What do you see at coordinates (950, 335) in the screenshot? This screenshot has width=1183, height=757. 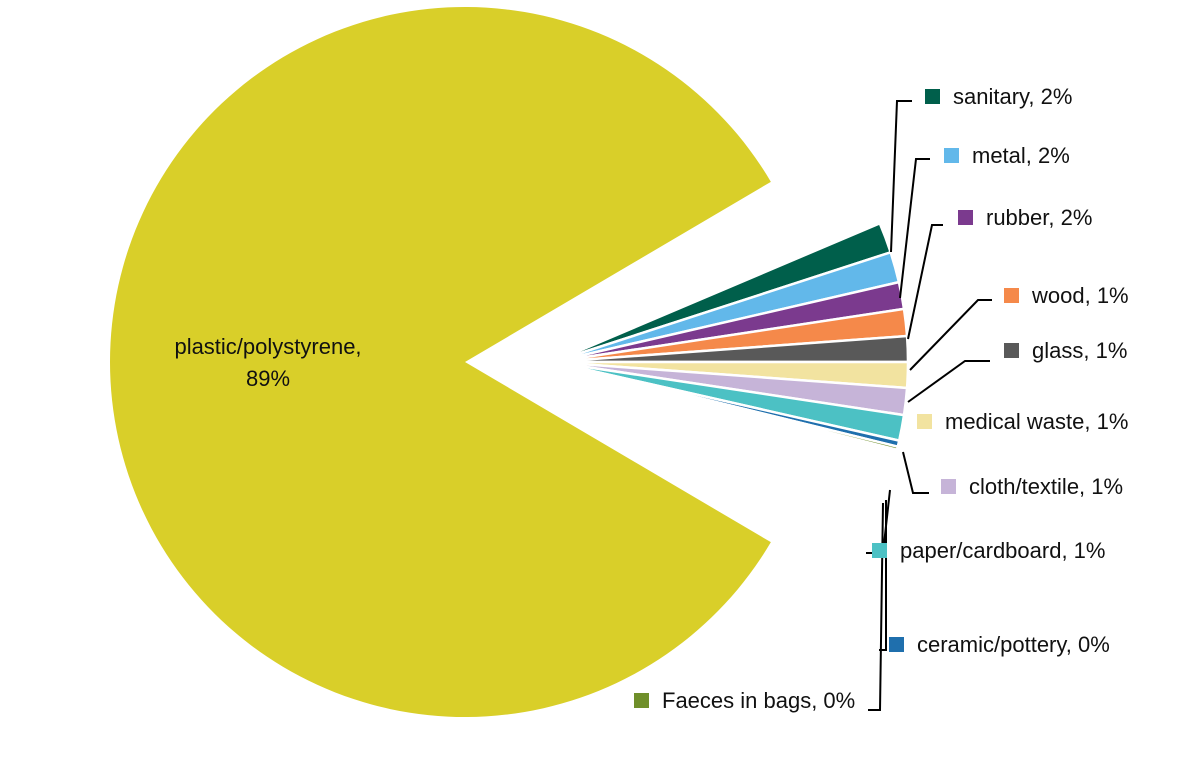 I see `leader-line-wood` at bounding box center [950, 335].